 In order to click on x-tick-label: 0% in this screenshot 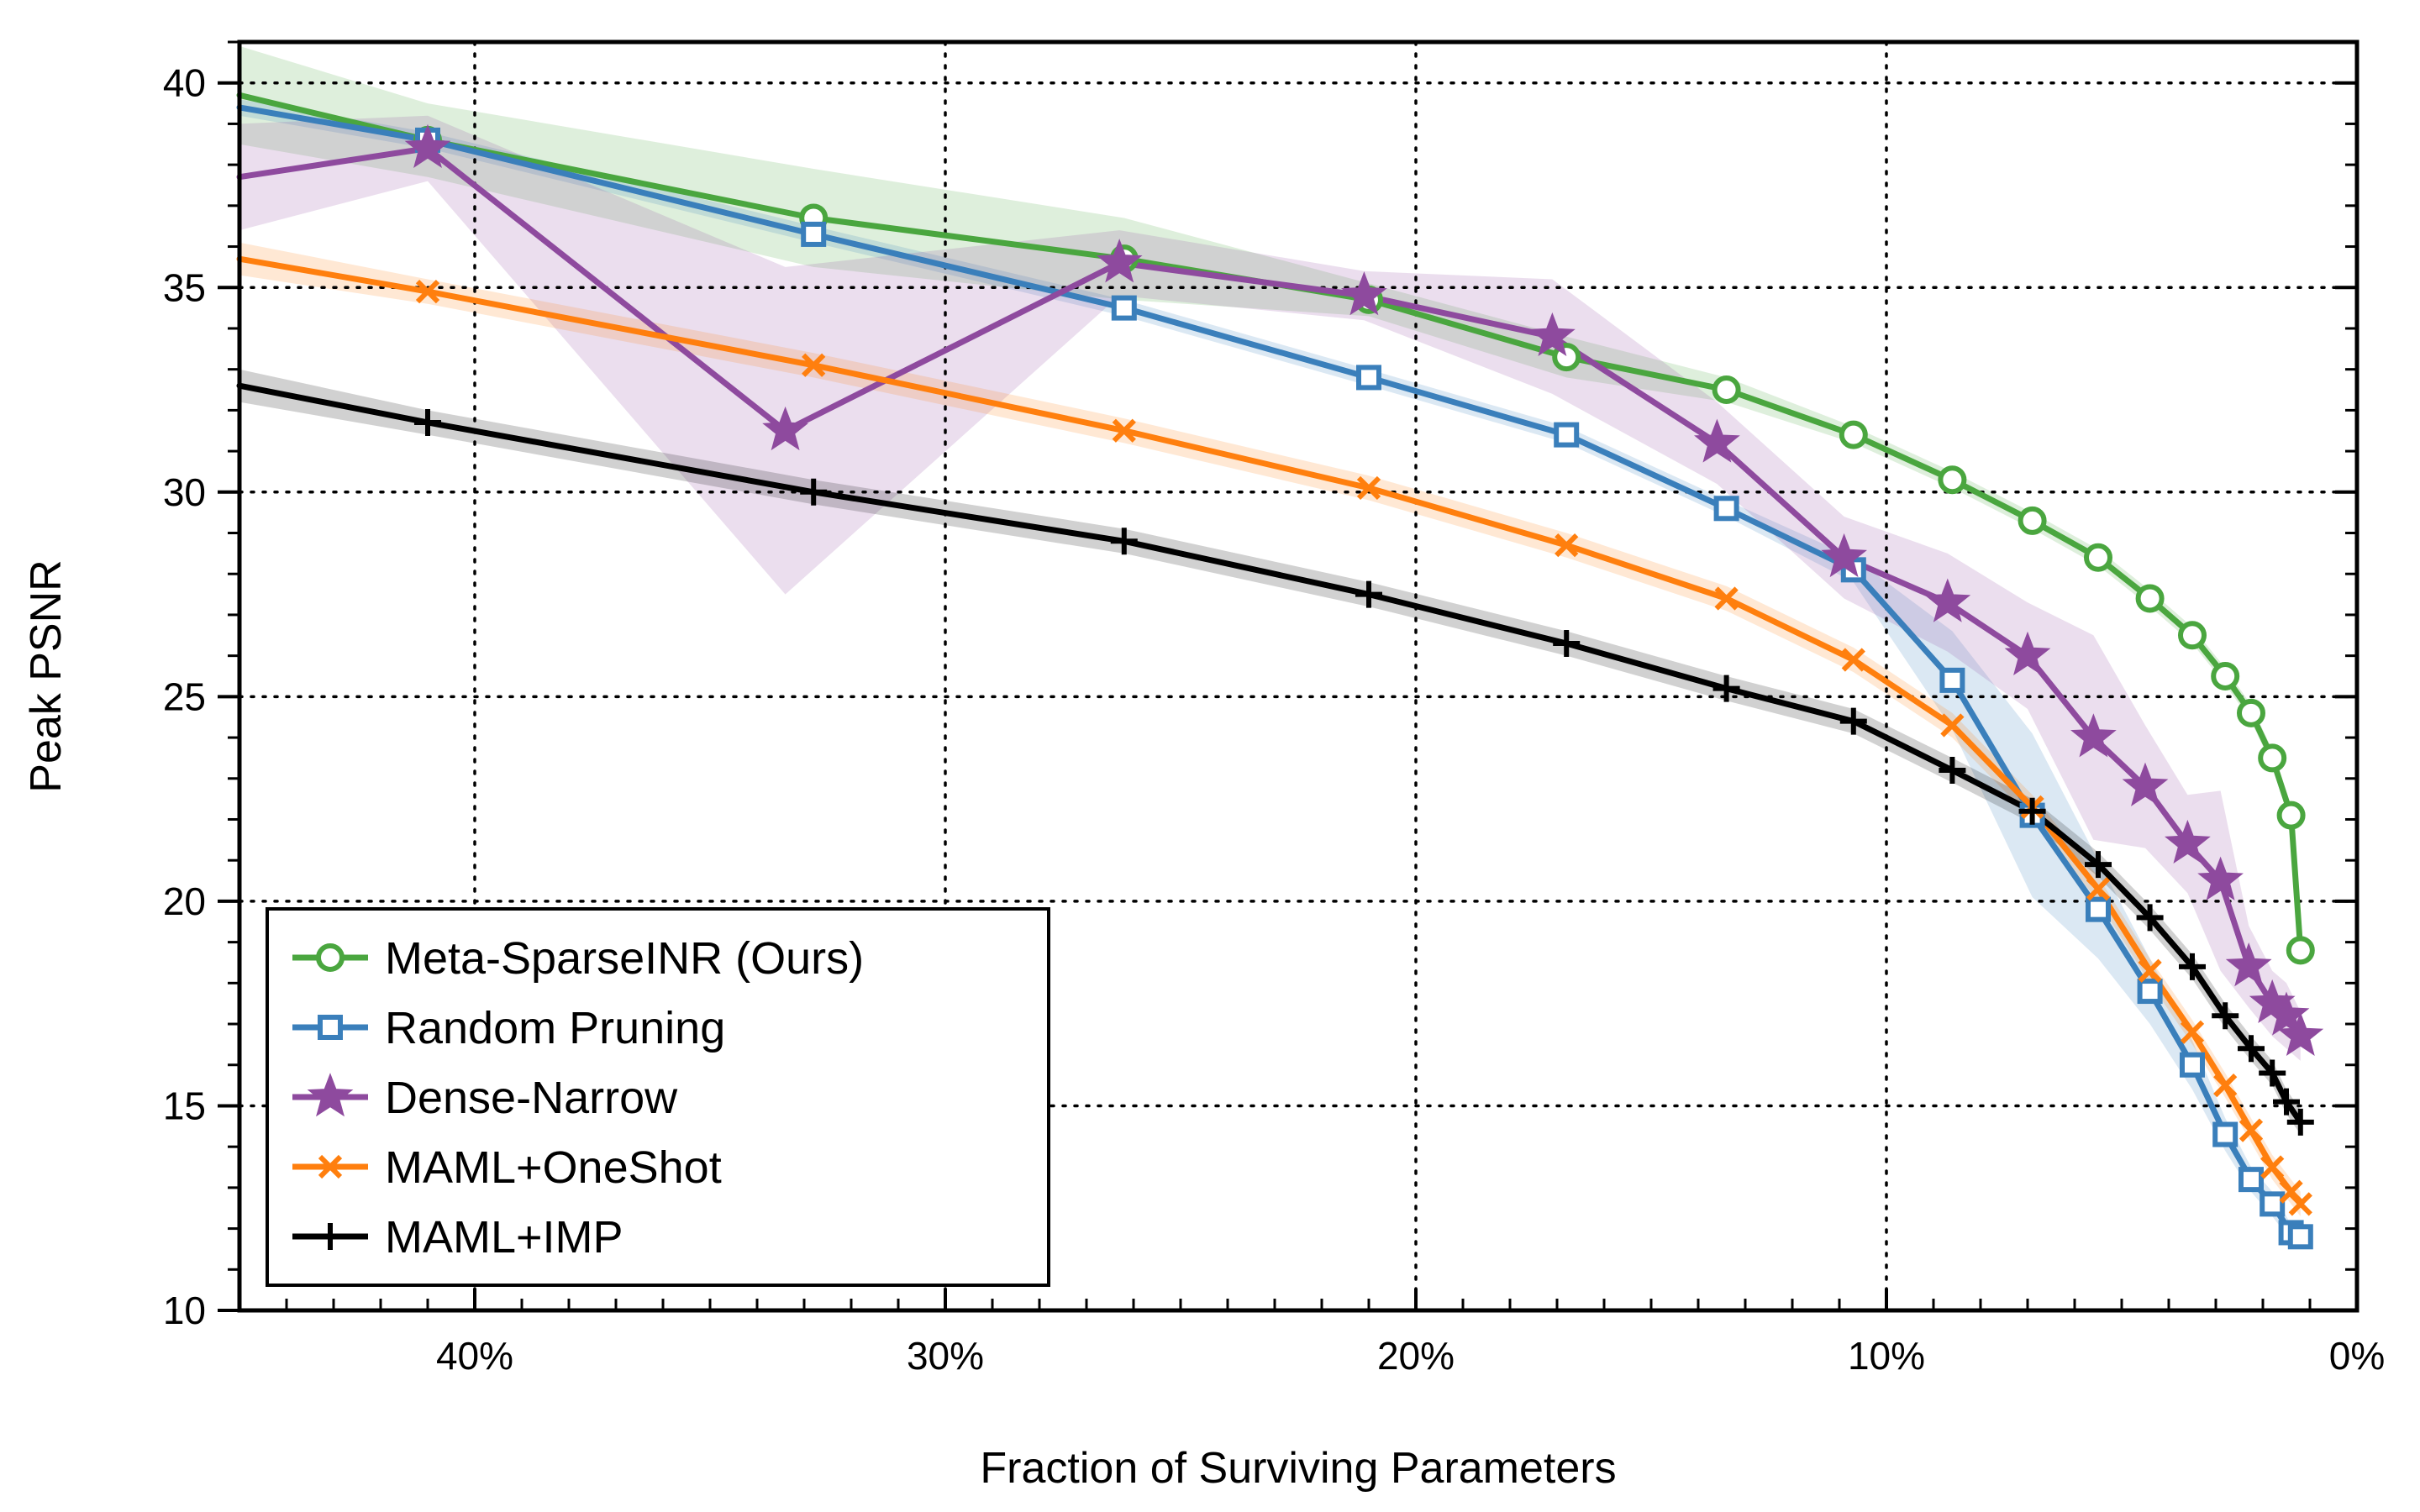, I will do `click(2357, 1356)`.